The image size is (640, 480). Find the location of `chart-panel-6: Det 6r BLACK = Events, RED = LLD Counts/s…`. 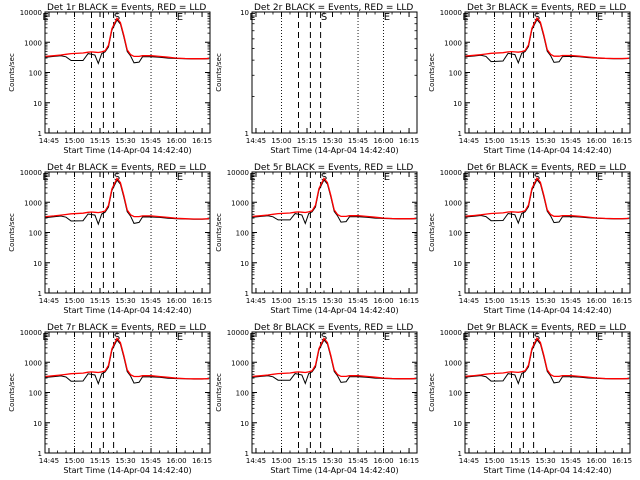

chart-panel-6: Det 6r BLACK = Events, RED = LLD Counts/s… is located at coordinates (530, 239).